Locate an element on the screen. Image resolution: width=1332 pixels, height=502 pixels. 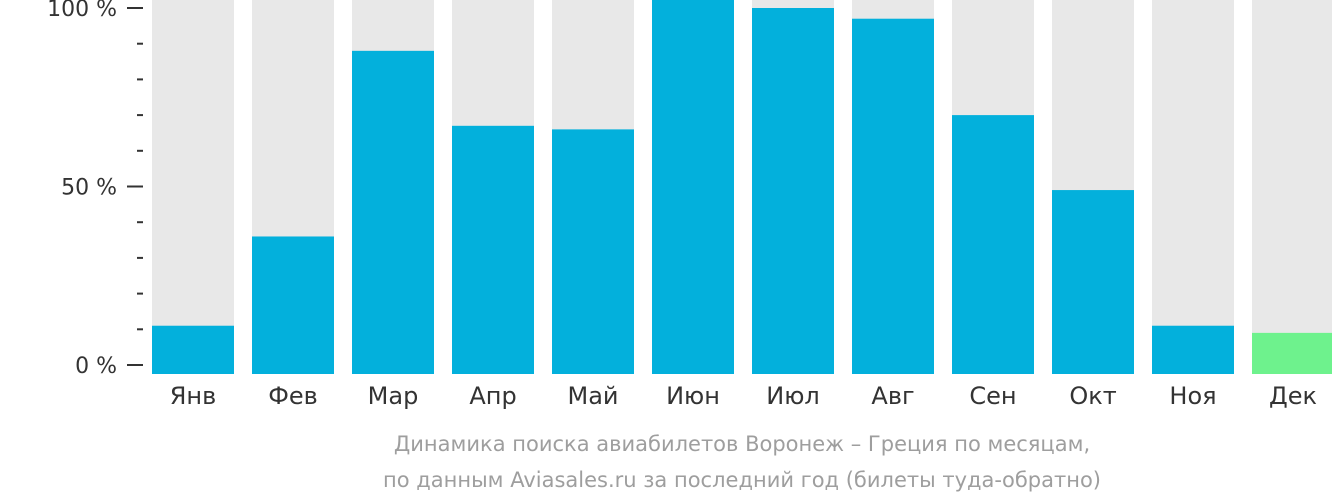
y-tick-label: 50 % is located at coordinates (89, 188).